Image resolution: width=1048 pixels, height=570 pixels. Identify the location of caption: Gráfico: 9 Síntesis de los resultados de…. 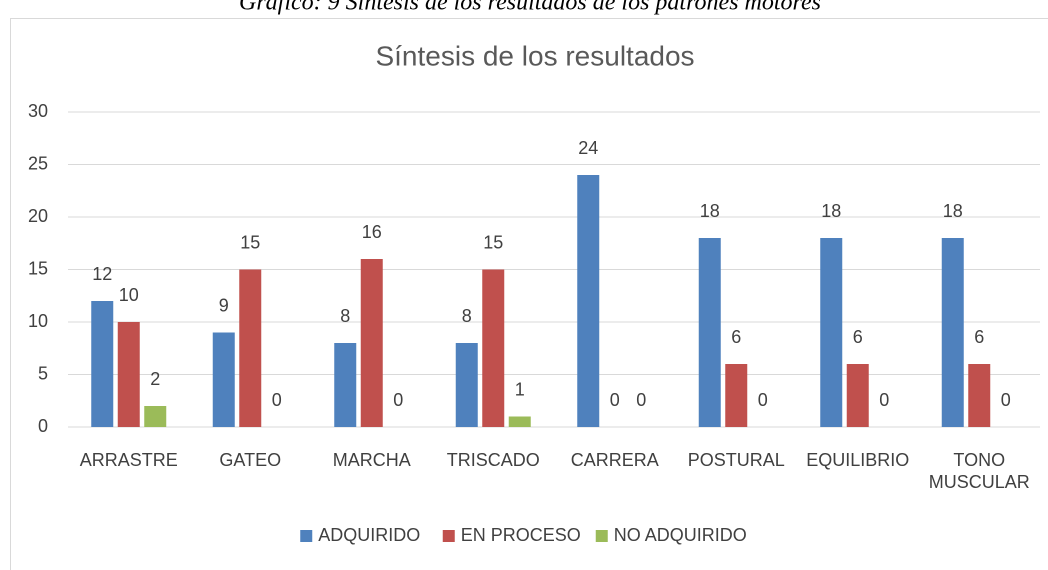
(530, 8).